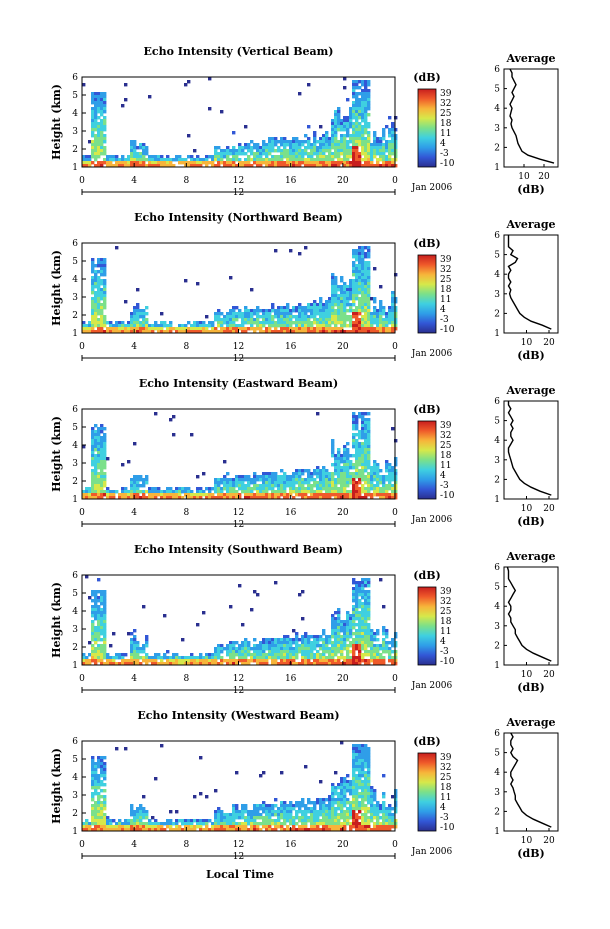  Describe the element at coordinates (443, 642) in the screenshot. I see `colorbar-tick-label: 4` at that location.